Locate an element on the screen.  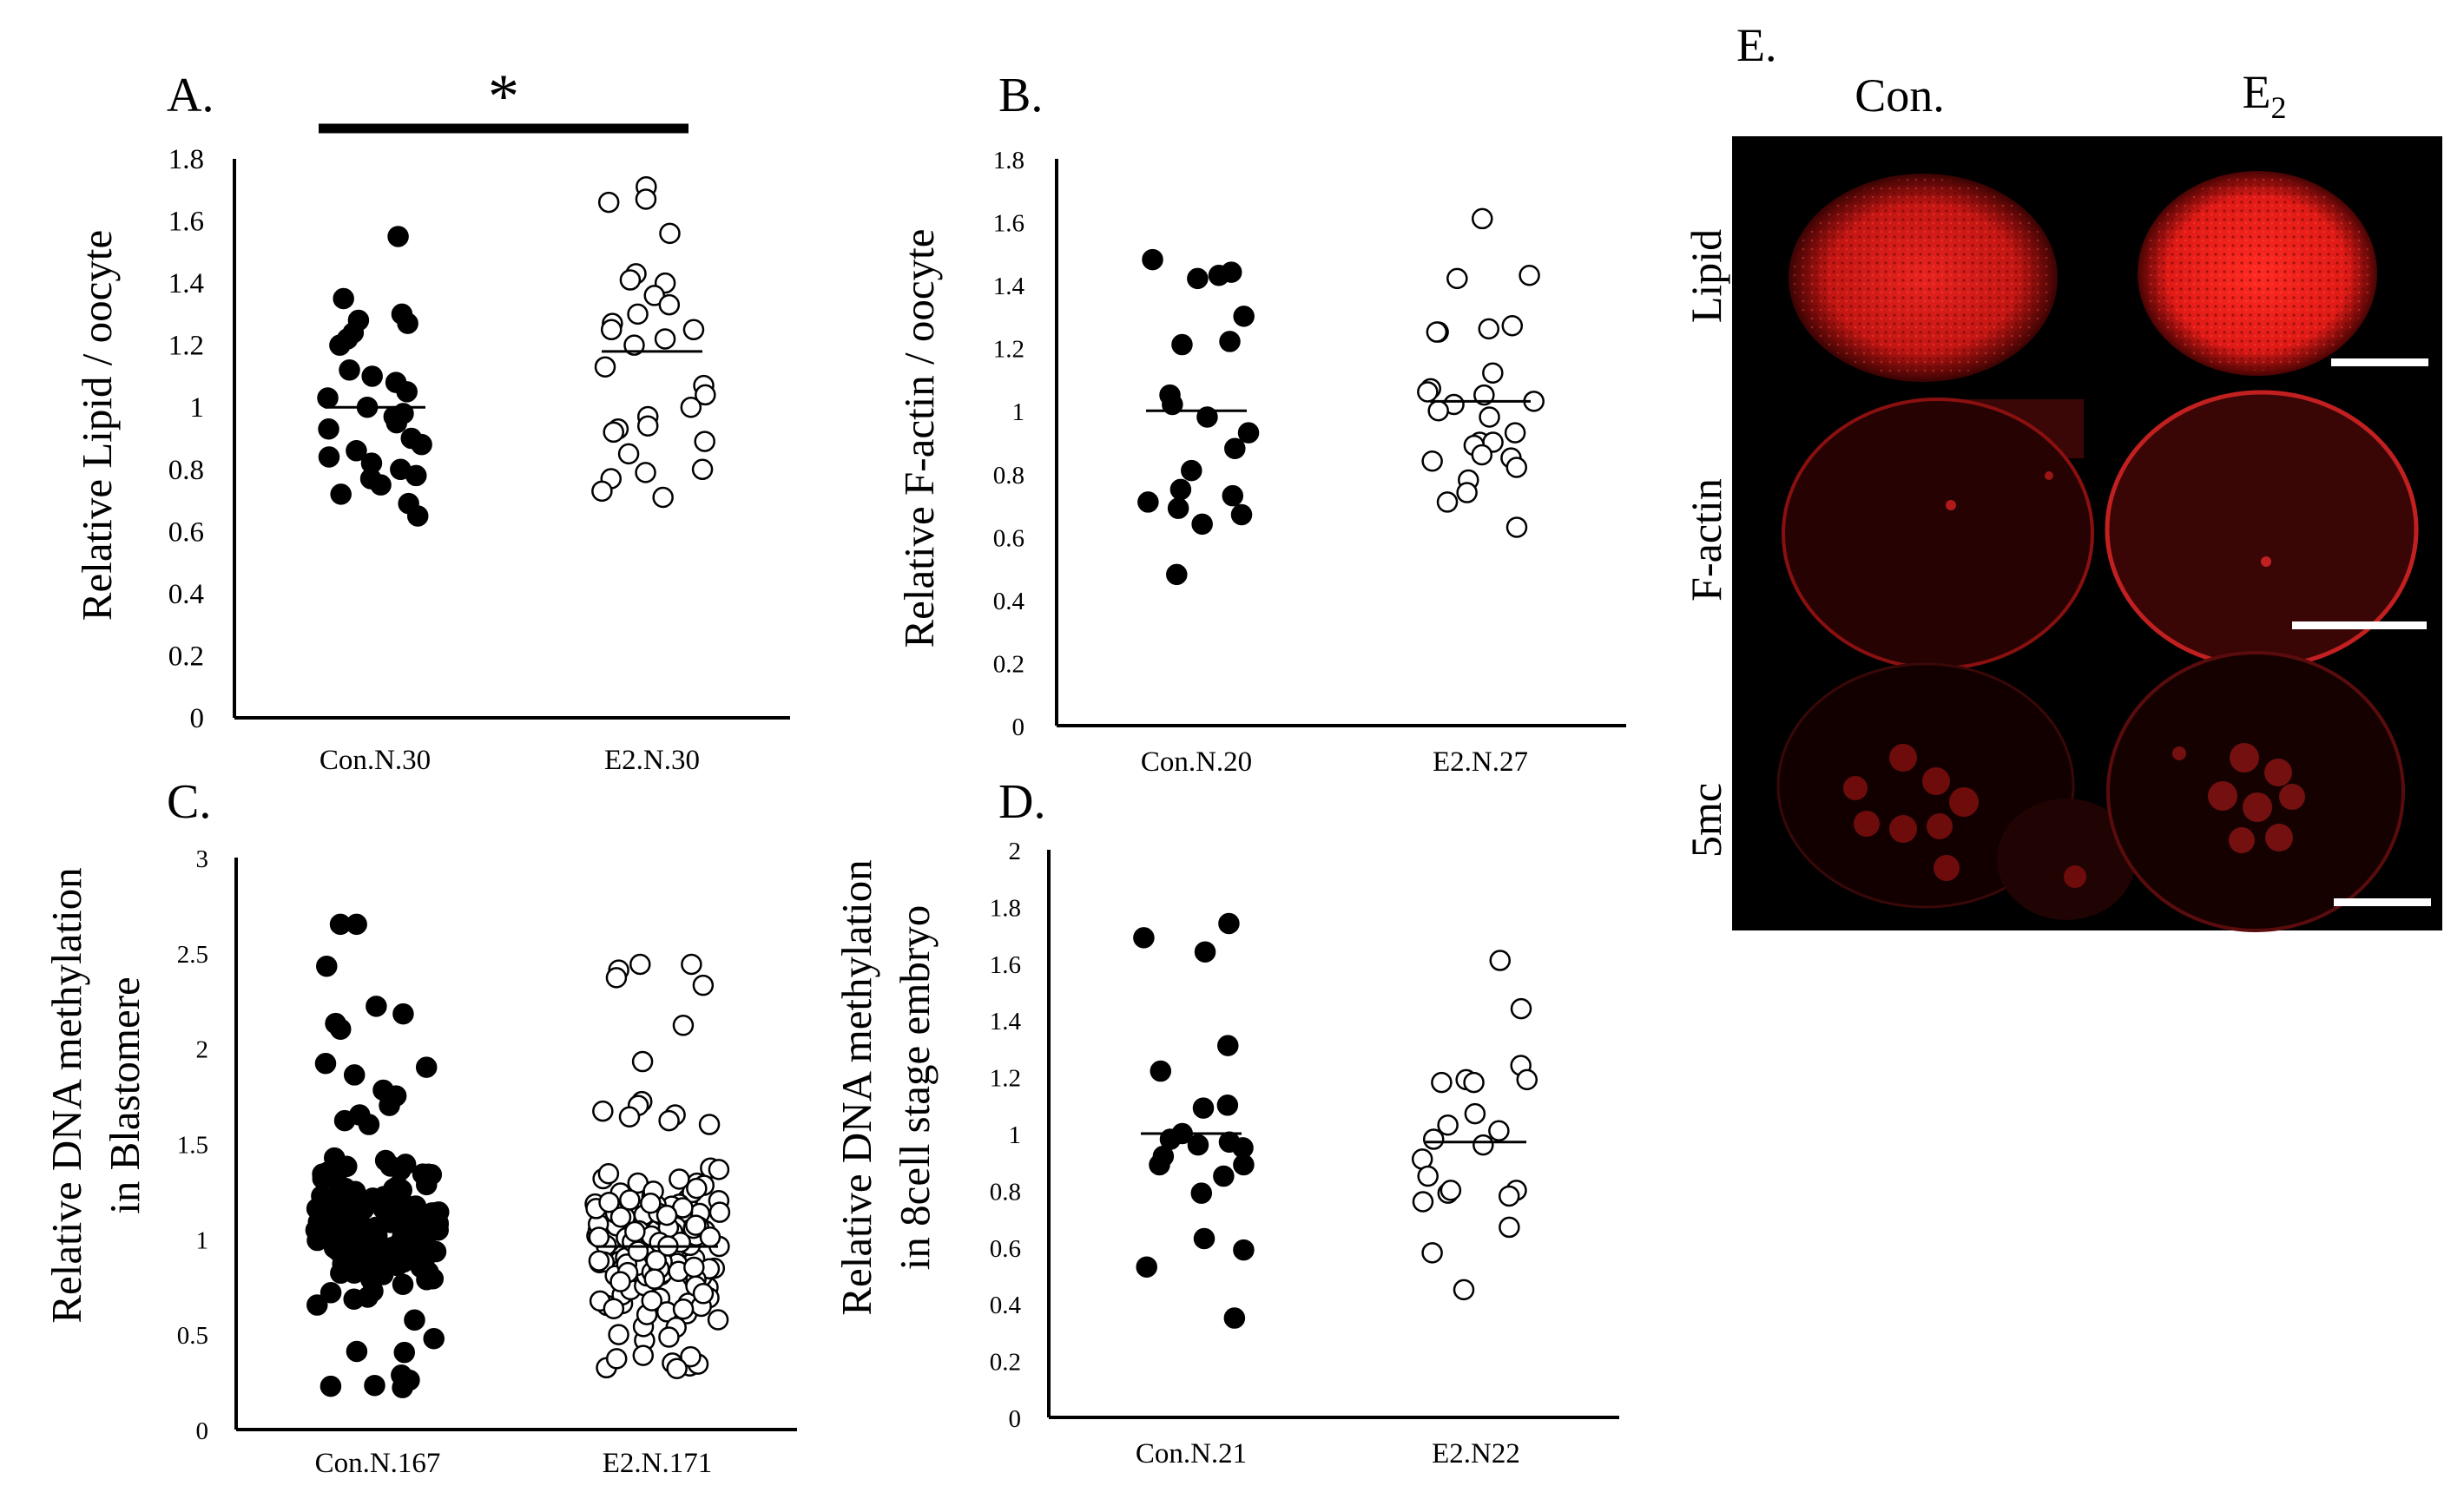
y-tick-label-a-0: 0 is located at coordinates (197, 718).